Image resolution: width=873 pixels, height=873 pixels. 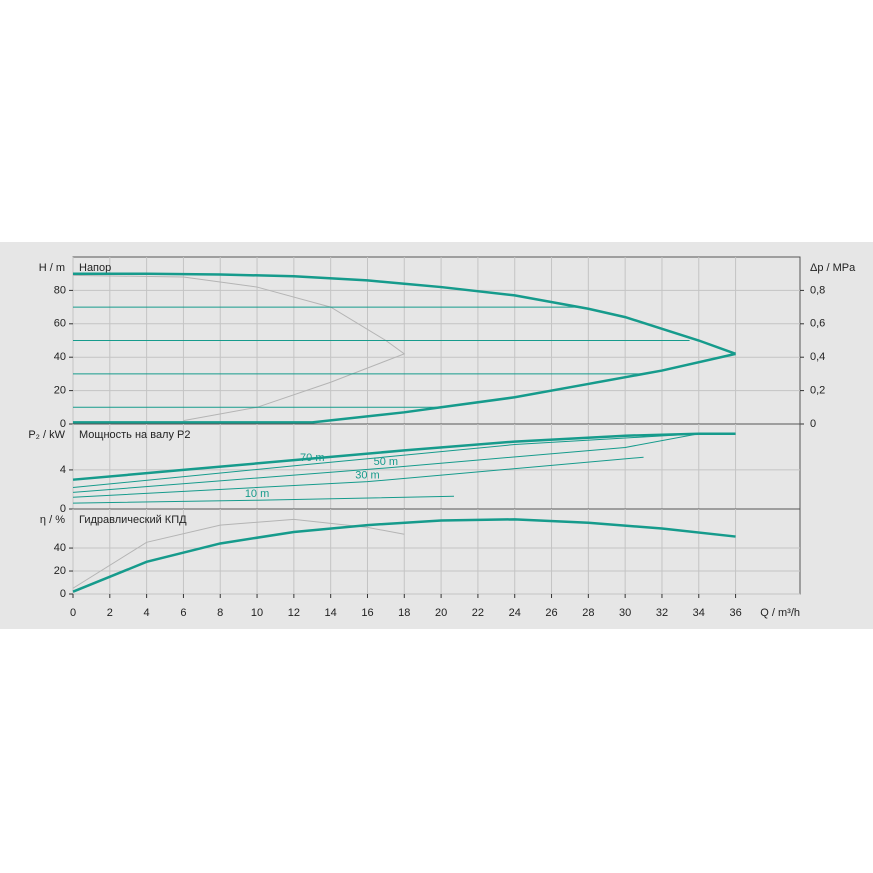 I want to click on x-tick-label: 22, so click(x=478, y=613).